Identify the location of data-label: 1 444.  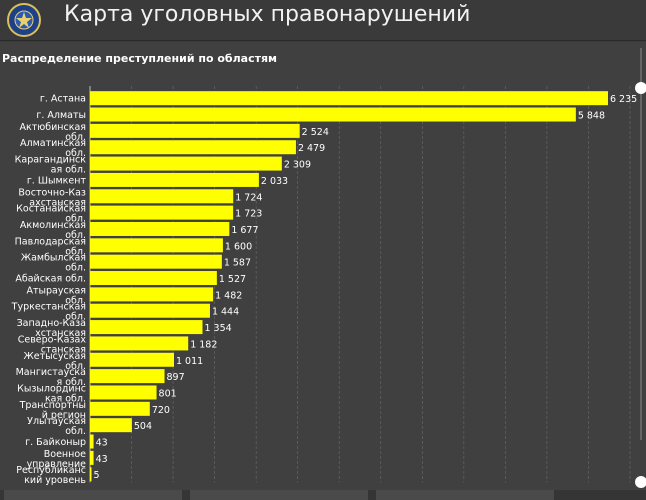
(225, 312).